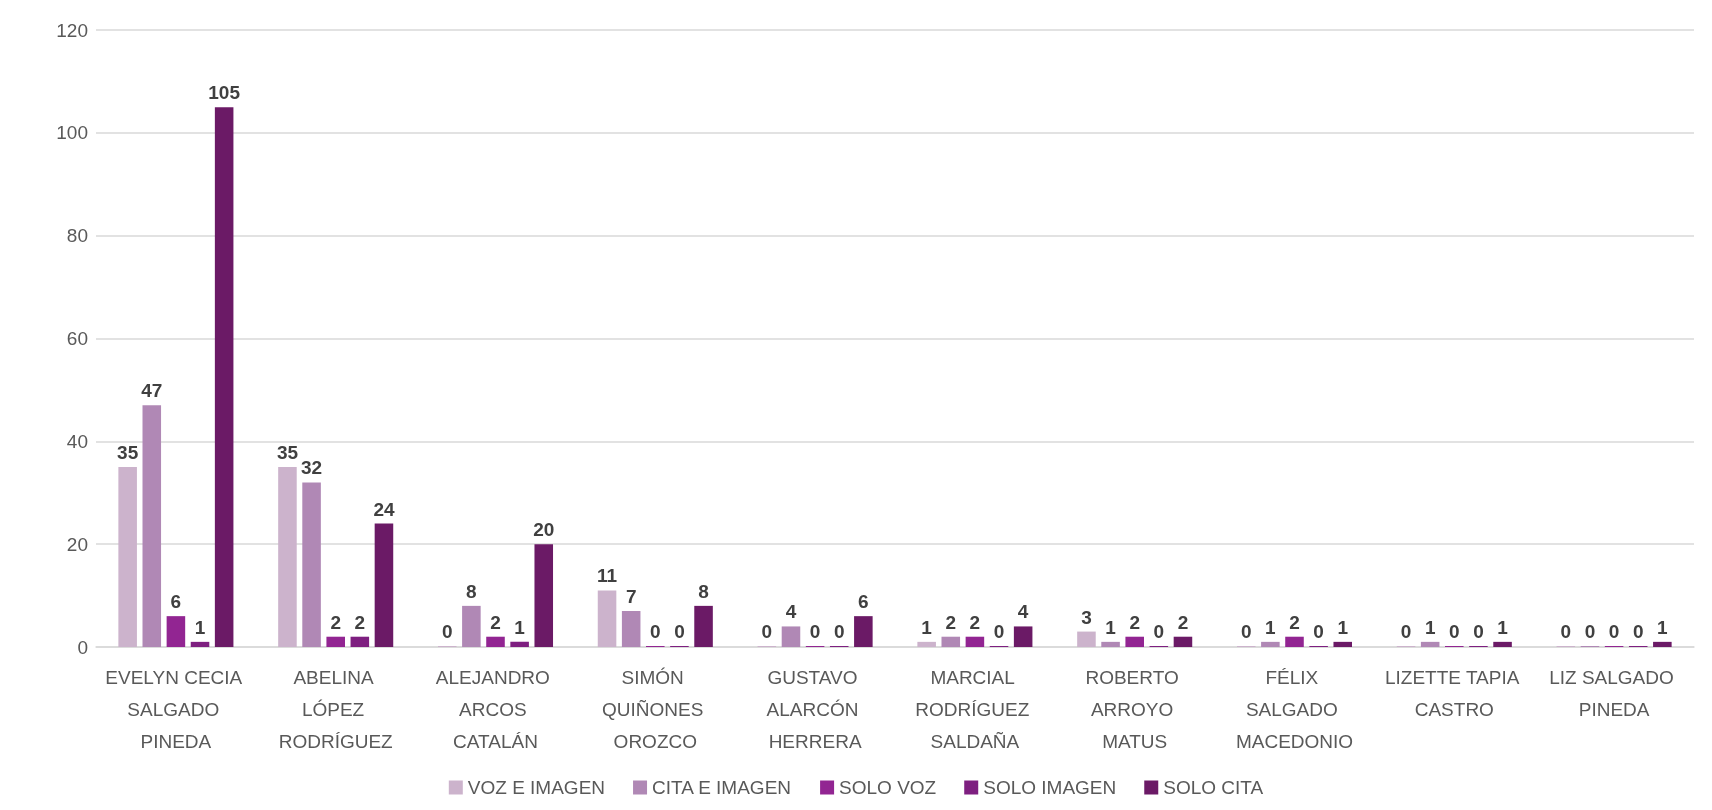  What do you see at coordinates (1294, 709) in the screenshot?
I see `x-tick-label: FÉLIX SALGADO MACEDONIO` at bounding box center [1294, 709].